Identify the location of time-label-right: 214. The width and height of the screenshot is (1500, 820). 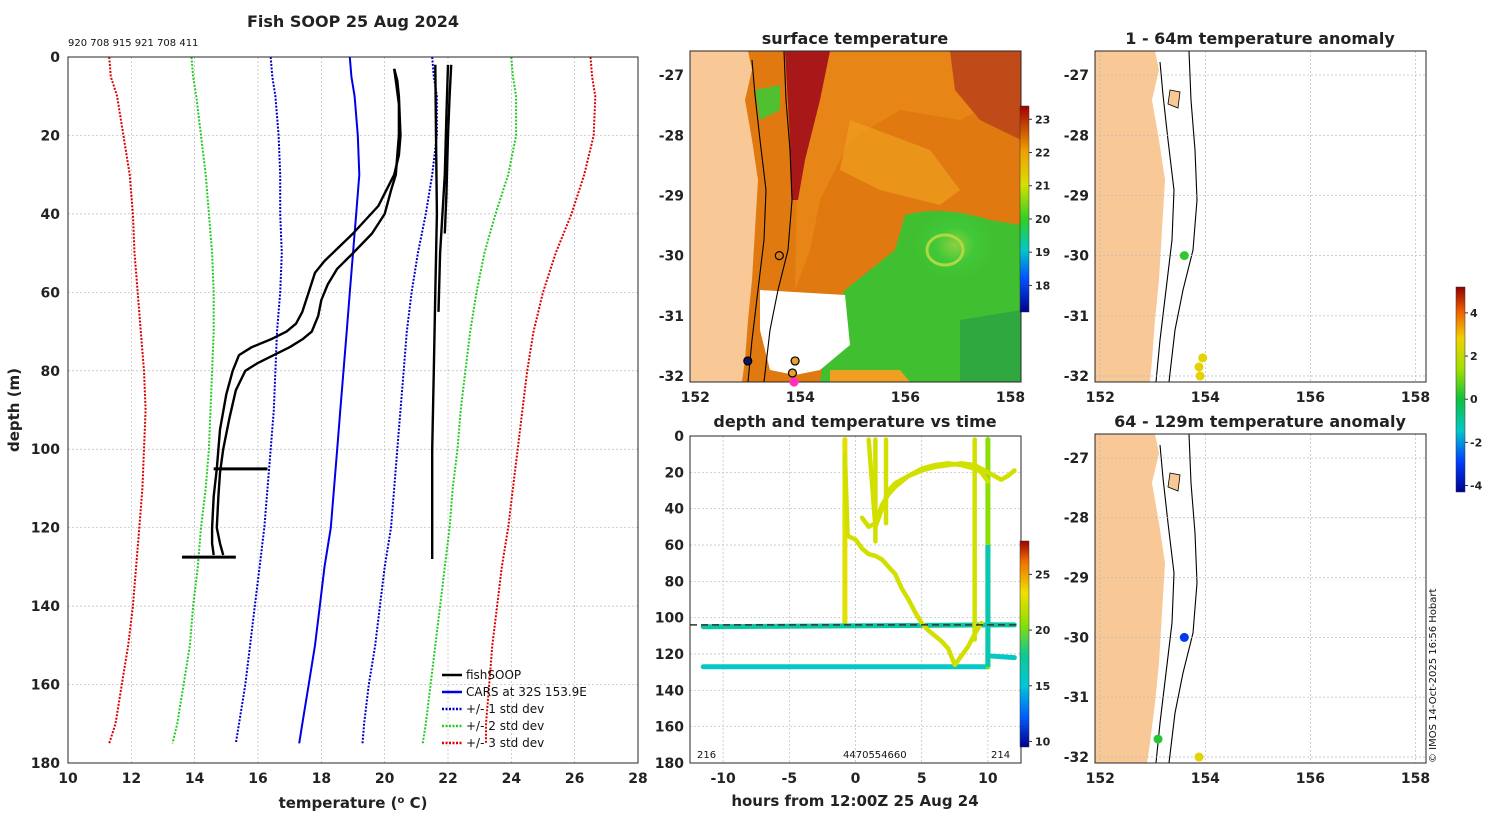
(1000, 755).